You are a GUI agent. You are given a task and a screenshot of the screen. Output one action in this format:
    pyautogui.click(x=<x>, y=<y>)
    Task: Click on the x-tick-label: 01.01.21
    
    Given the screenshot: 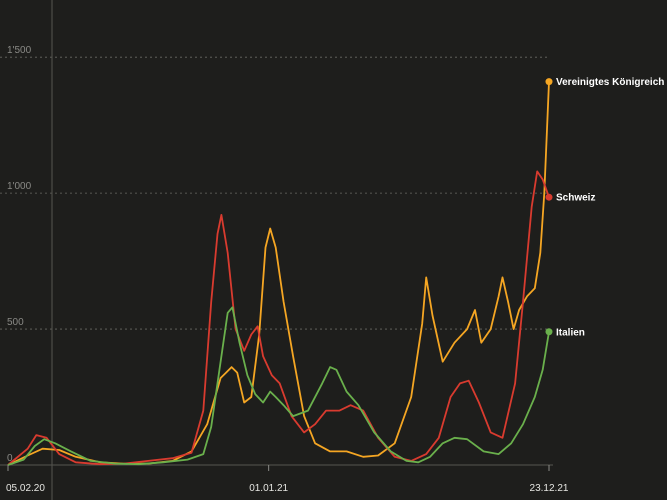 What is the action you would take?
    pyautogui.click(x=268, y=488)
    